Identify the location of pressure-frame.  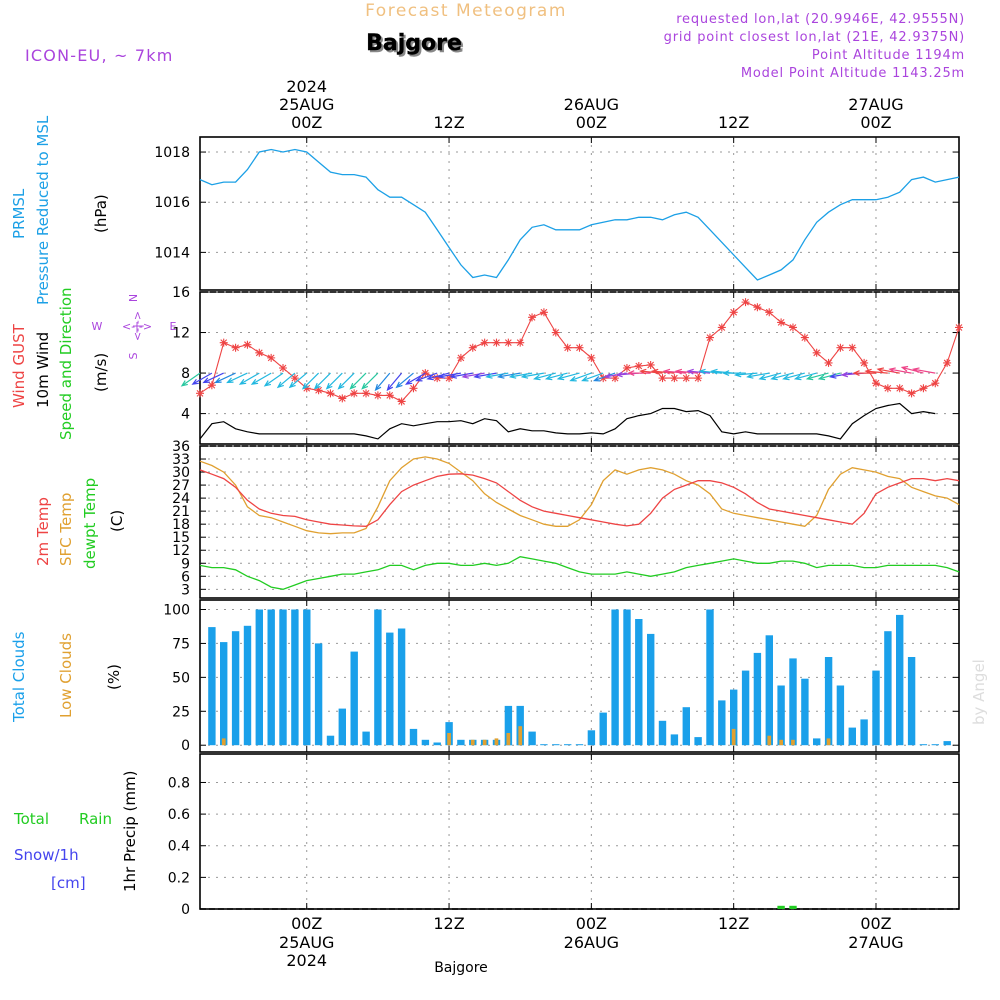
(579, 213).